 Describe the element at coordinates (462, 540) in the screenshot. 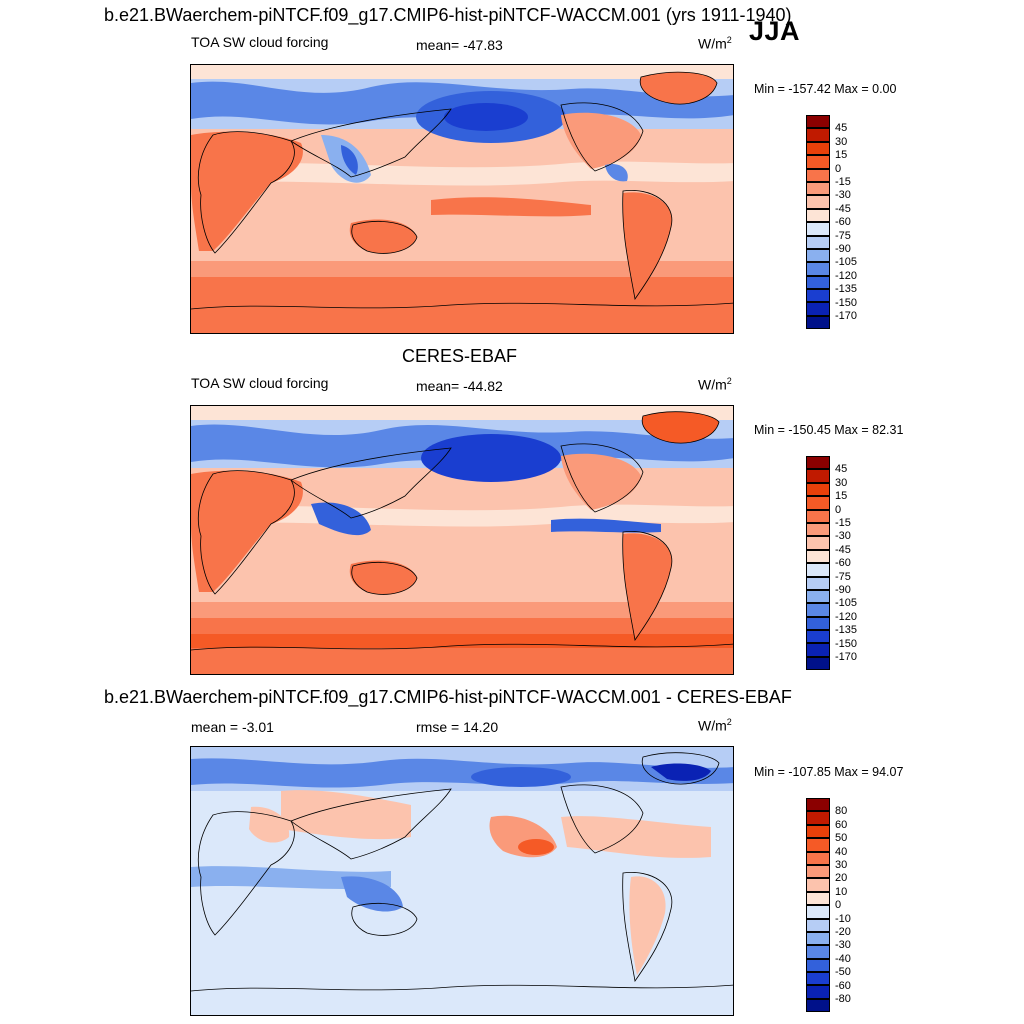

I see `panel2-map` at that location.